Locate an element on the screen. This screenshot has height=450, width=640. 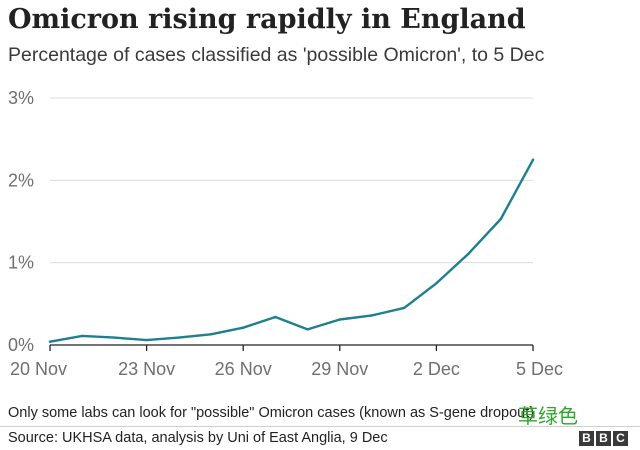
y-tick-label-1: 1% is located at coordinates (21, 263).